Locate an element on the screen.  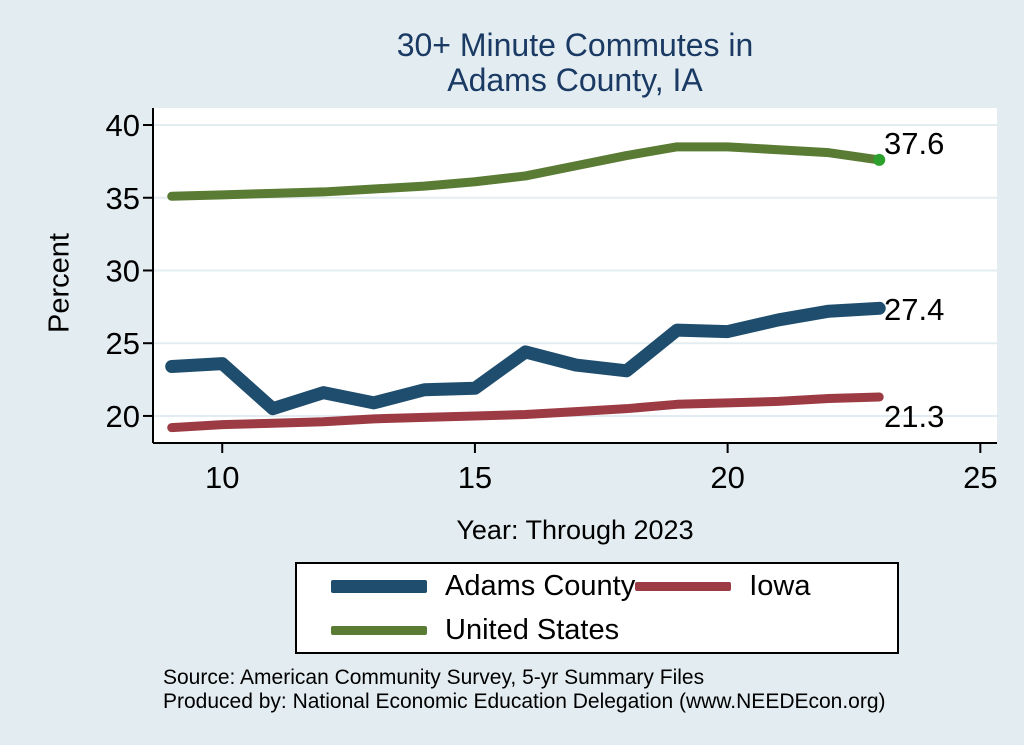
y-tick-label-20: 20 is located at coordinates (123, 416).